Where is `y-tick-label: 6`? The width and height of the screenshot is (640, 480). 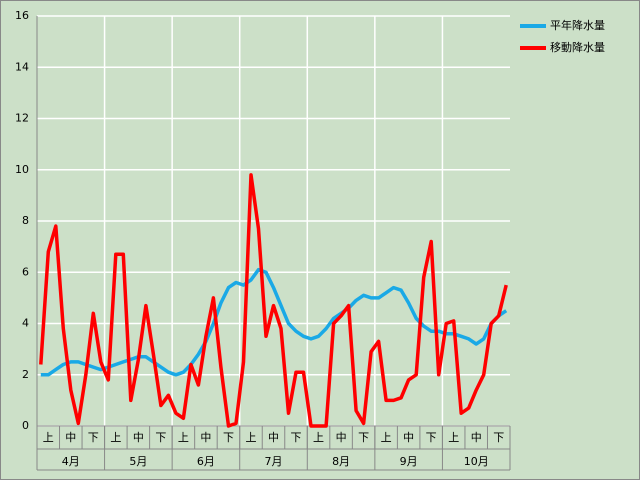 y-tick-label: 6 is located at coordinates (25, 271).